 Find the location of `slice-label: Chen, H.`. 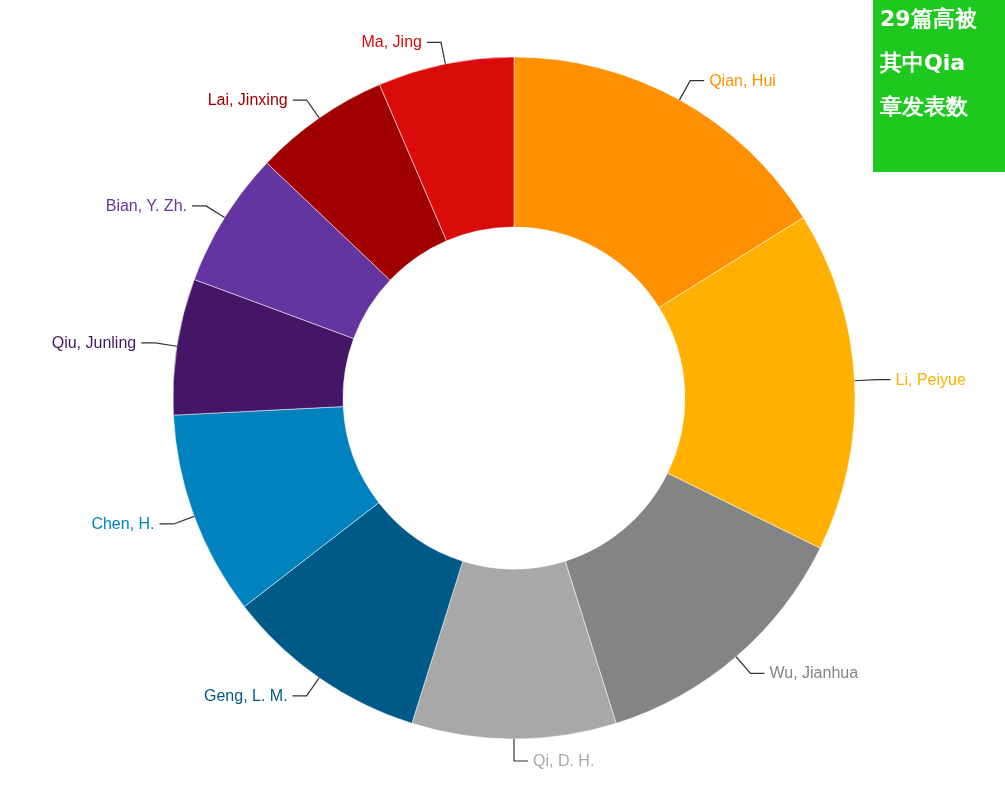

slice-label: Chen, H. is located at coordinates (123, 523).